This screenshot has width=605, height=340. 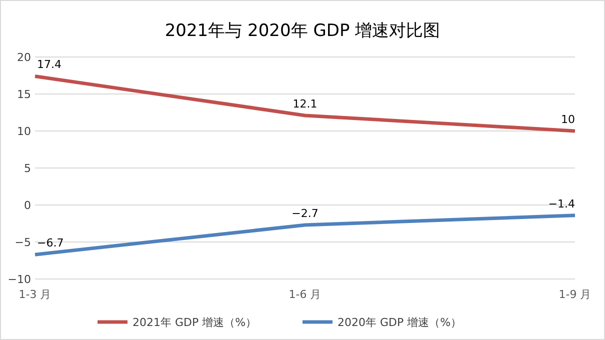 What do you see at coordinates (24, 57) in the screenshot?
I see `y-tick-label: 20` at bounding box center [24, 57].